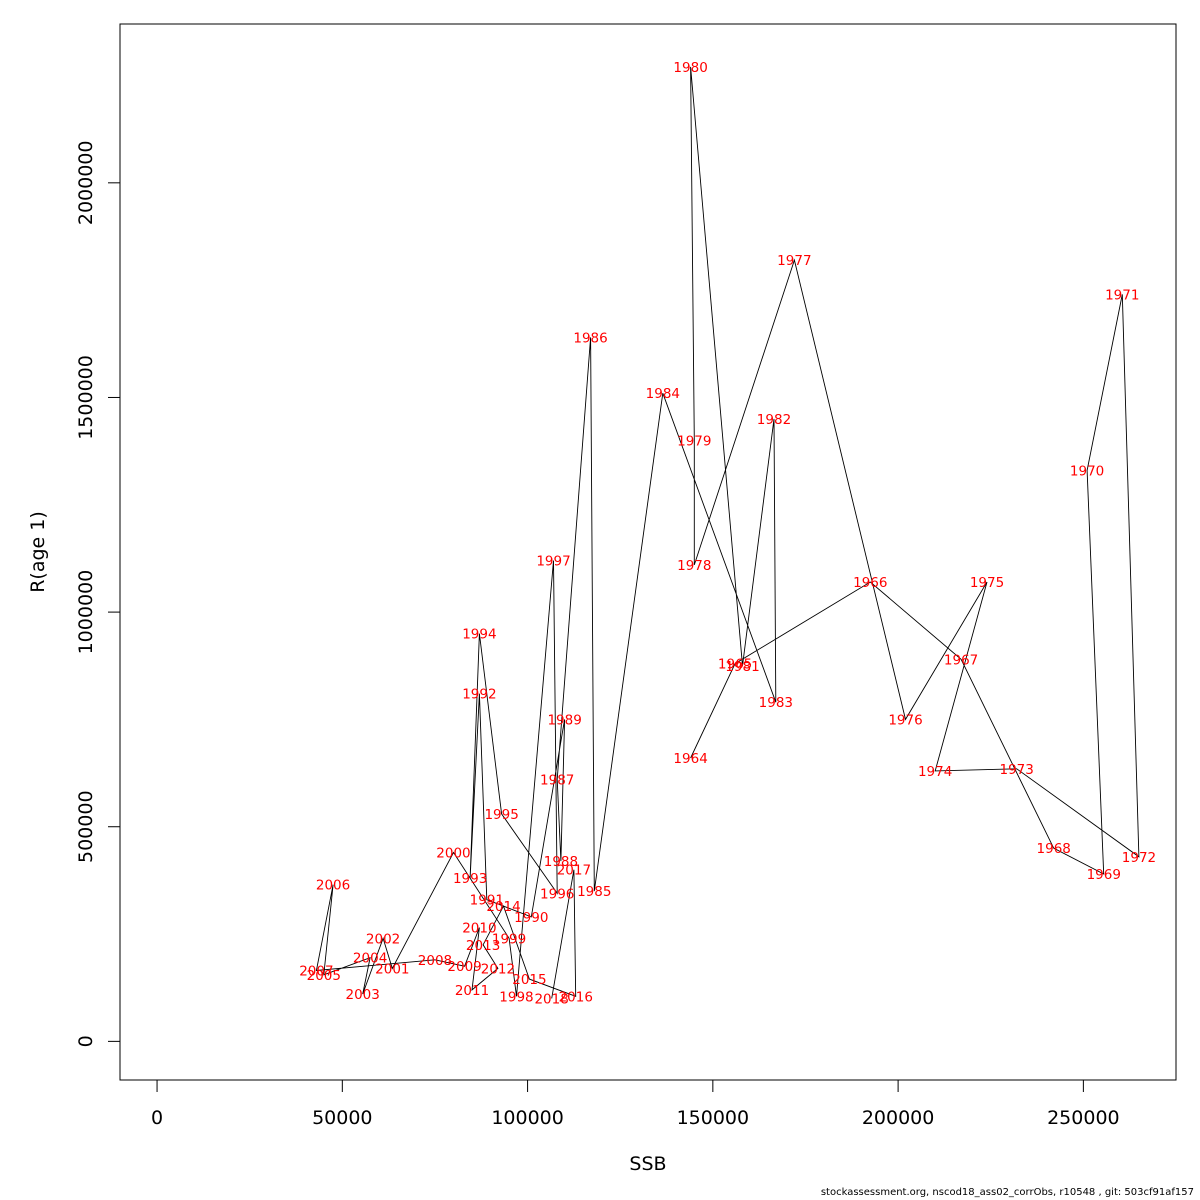 This screenshot has width=1200, height=1200. I want to click on year-label-1969: 1969, so click(1104, 875).